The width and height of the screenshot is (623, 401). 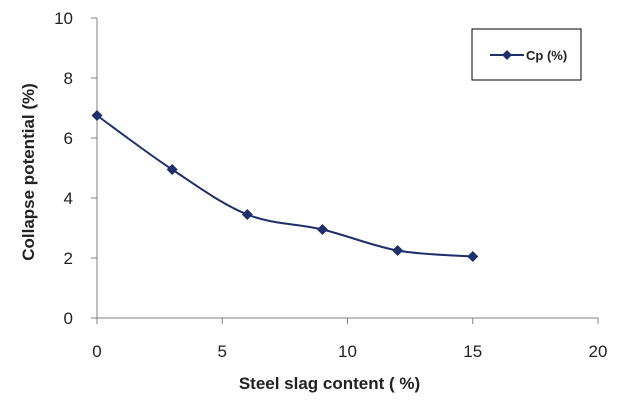 I want to click on y-tick-label: 2, so click(x=68, y=258).